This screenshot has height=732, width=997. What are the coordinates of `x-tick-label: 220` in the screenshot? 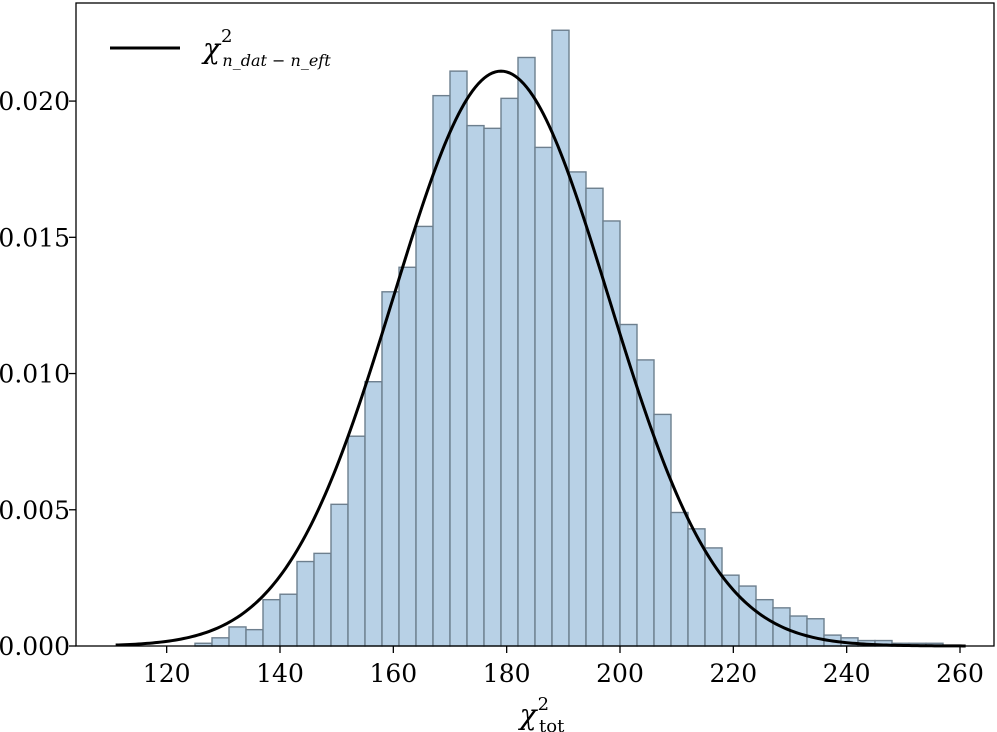 It's located at (733, 673).